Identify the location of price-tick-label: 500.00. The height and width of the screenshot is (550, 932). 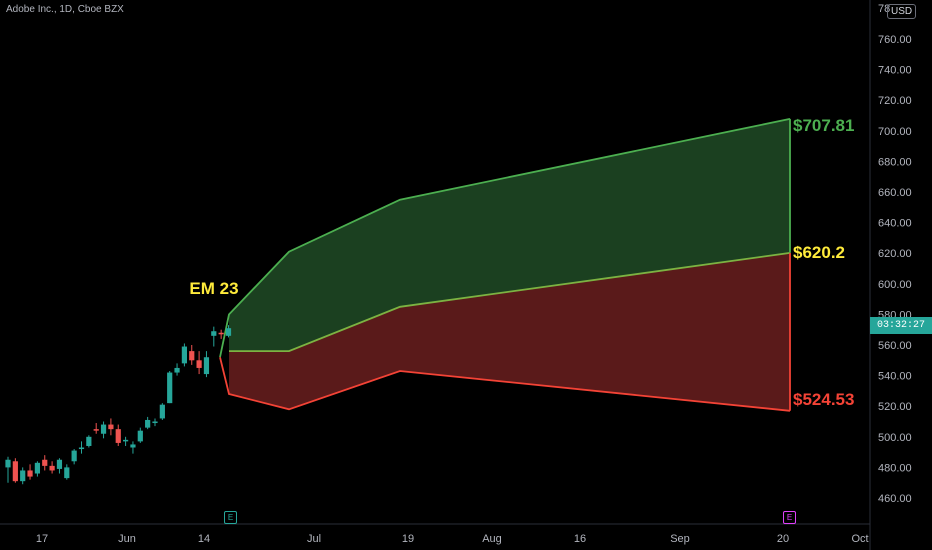
(895, 438).